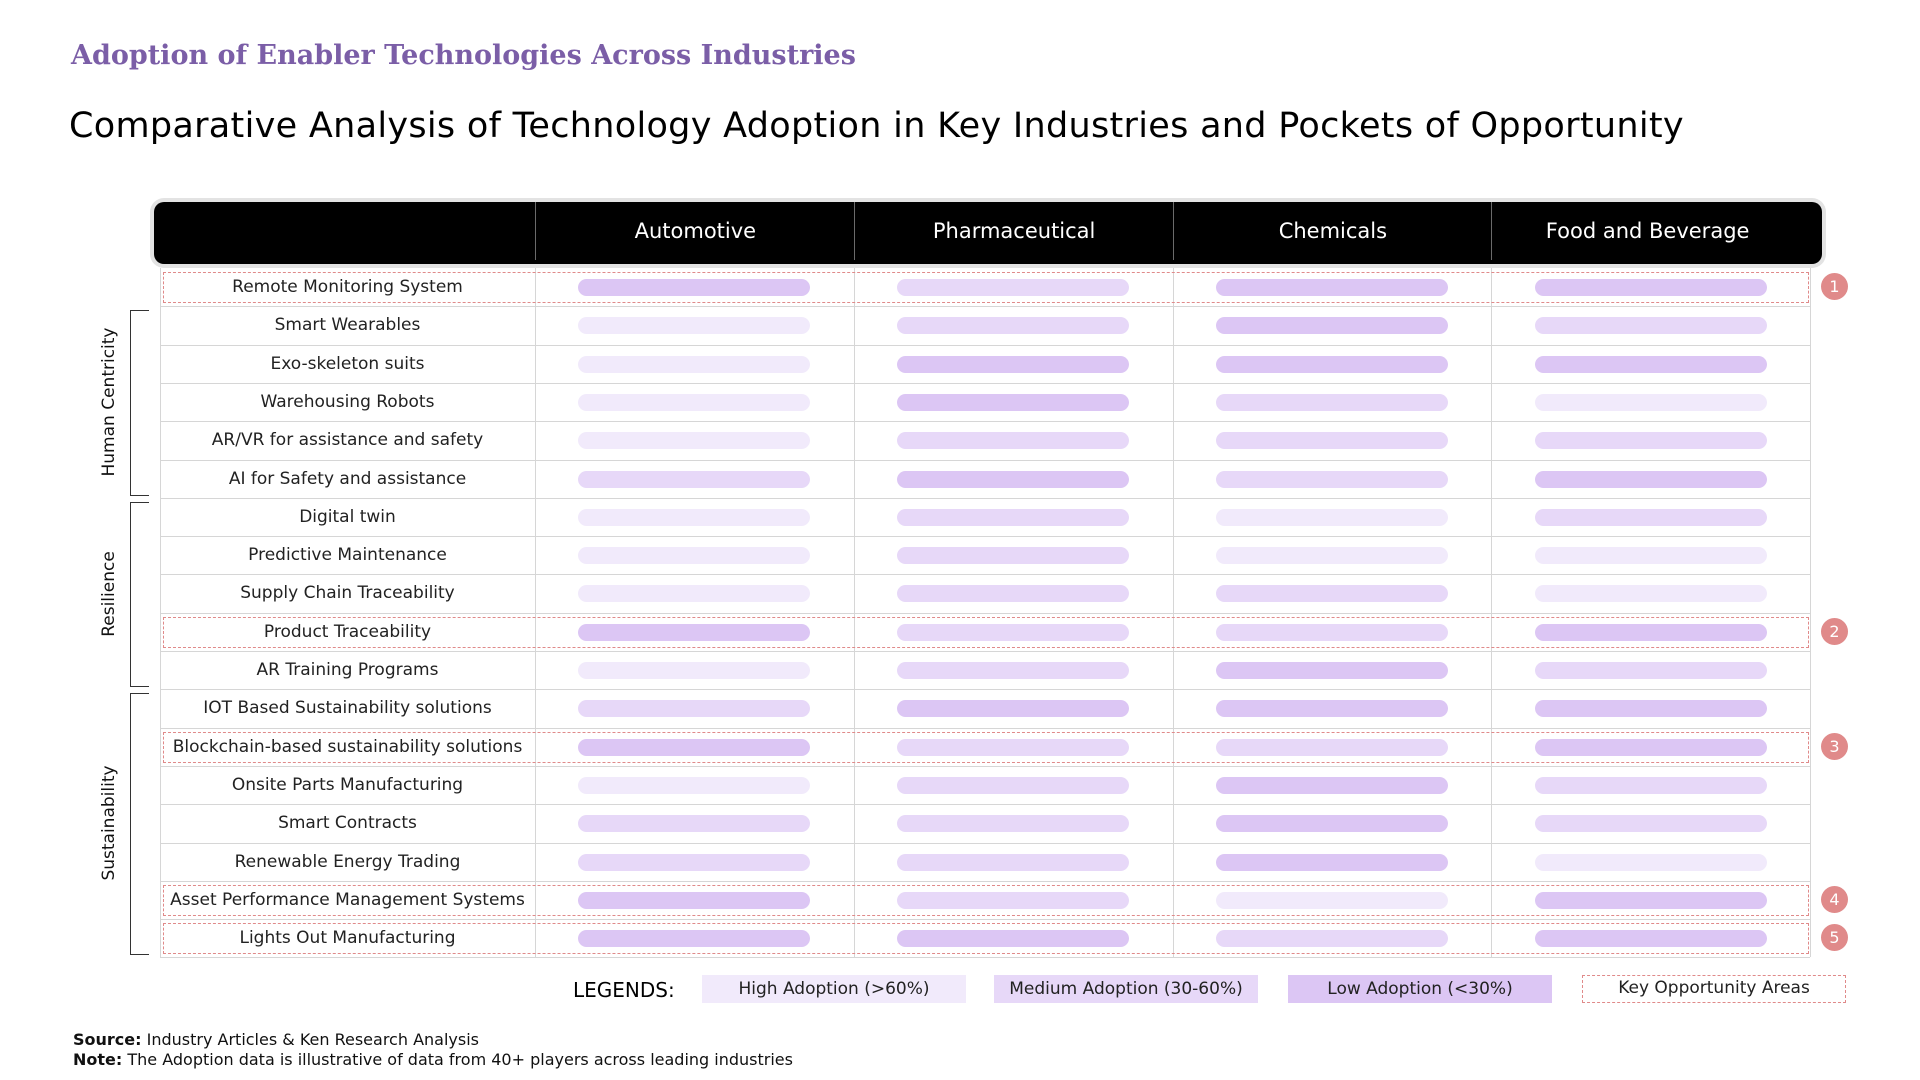 The image size is (1920, 1080). Describe the element at coordinates (347, 593) in the screenshot. I see `row-label: Supply Chain Traceability` at that location.